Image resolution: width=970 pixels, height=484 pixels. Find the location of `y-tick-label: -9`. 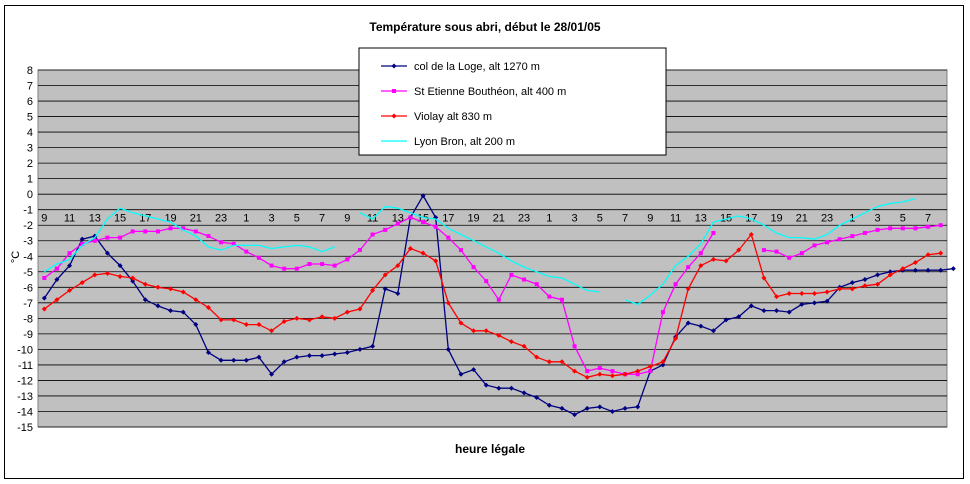

y-tick-label: -9 is located at coordinates (28, 335).